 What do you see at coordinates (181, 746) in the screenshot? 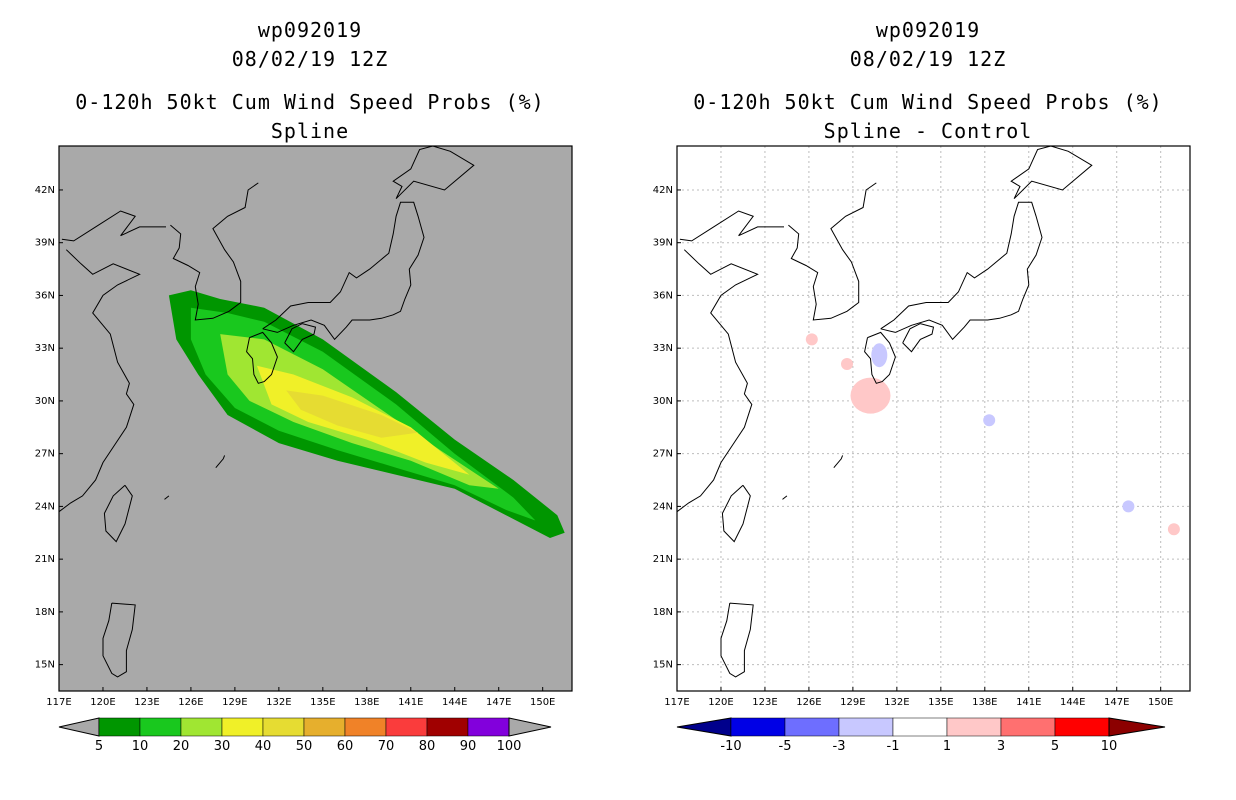
I see `colorbar-label: 20` at bounding box center [181, 746].